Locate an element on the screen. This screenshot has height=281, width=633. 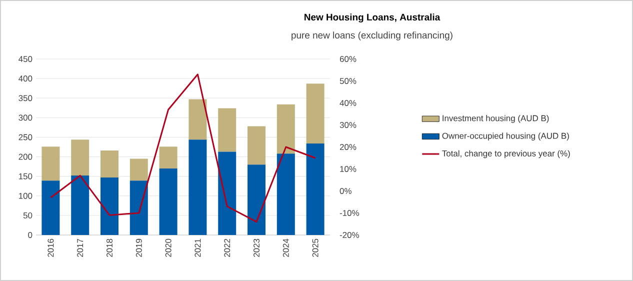
legend-label: Investment housing (AUD B) is located at coordinates (495, 119).